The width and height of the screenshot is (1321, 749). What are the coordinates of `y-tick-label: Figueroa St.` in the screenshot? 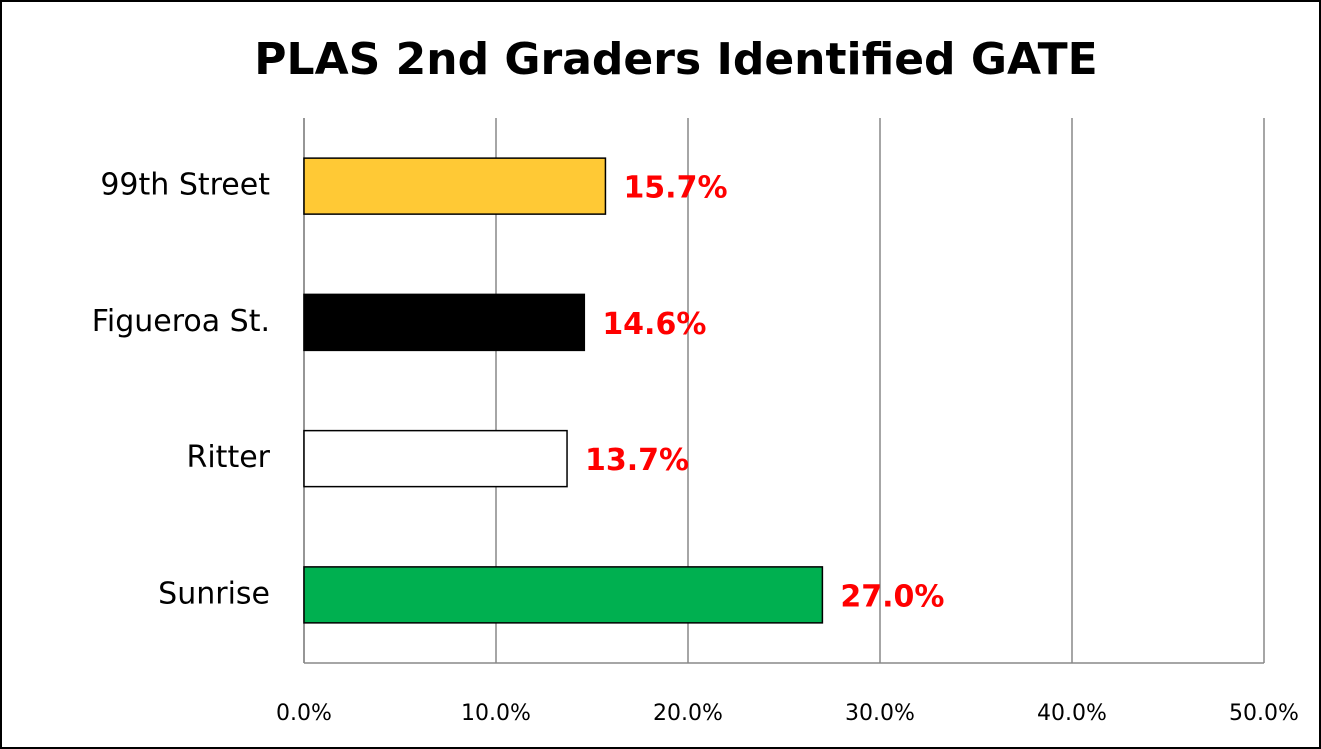 It's located at (181, 321).